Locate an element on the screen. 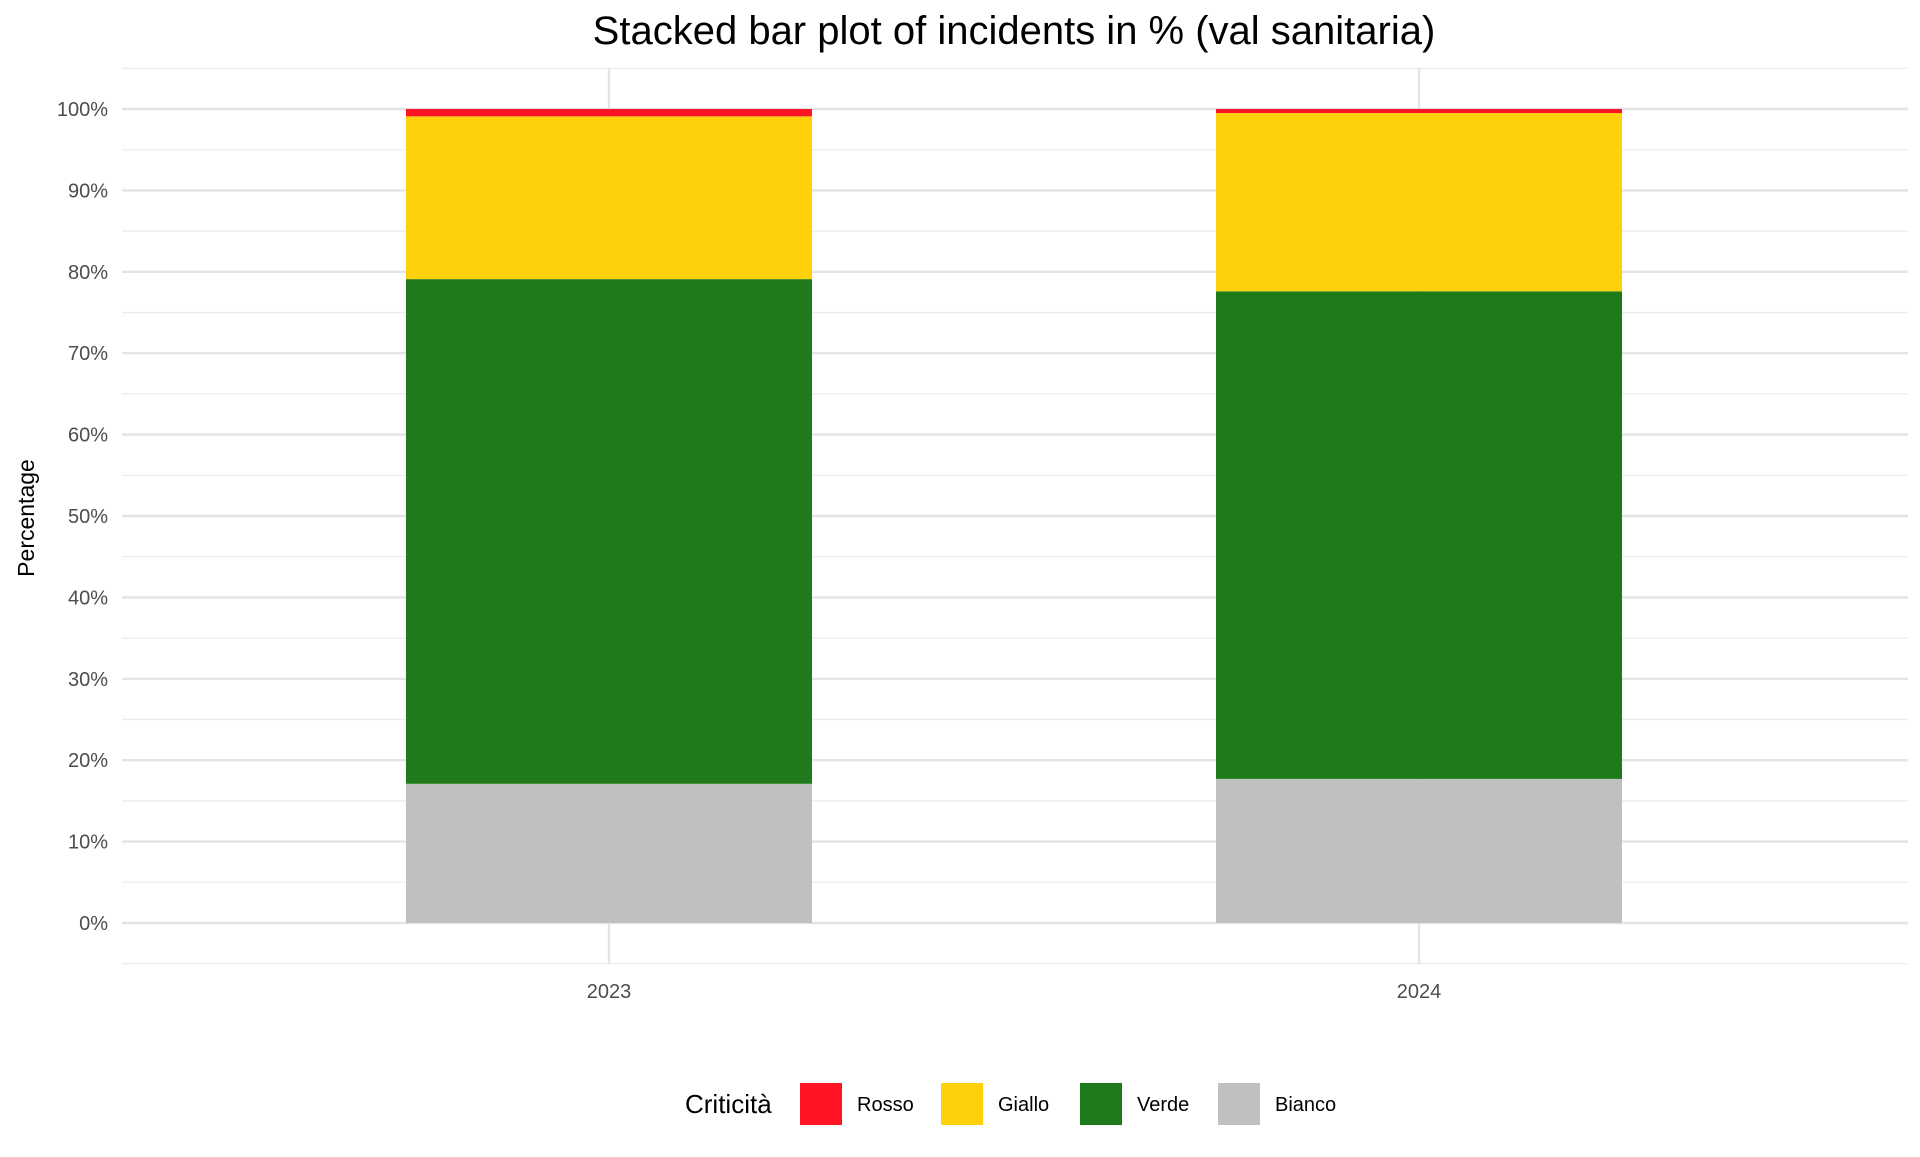  bar-segment-giallo-2024 is located at coordinates (1419, 202).